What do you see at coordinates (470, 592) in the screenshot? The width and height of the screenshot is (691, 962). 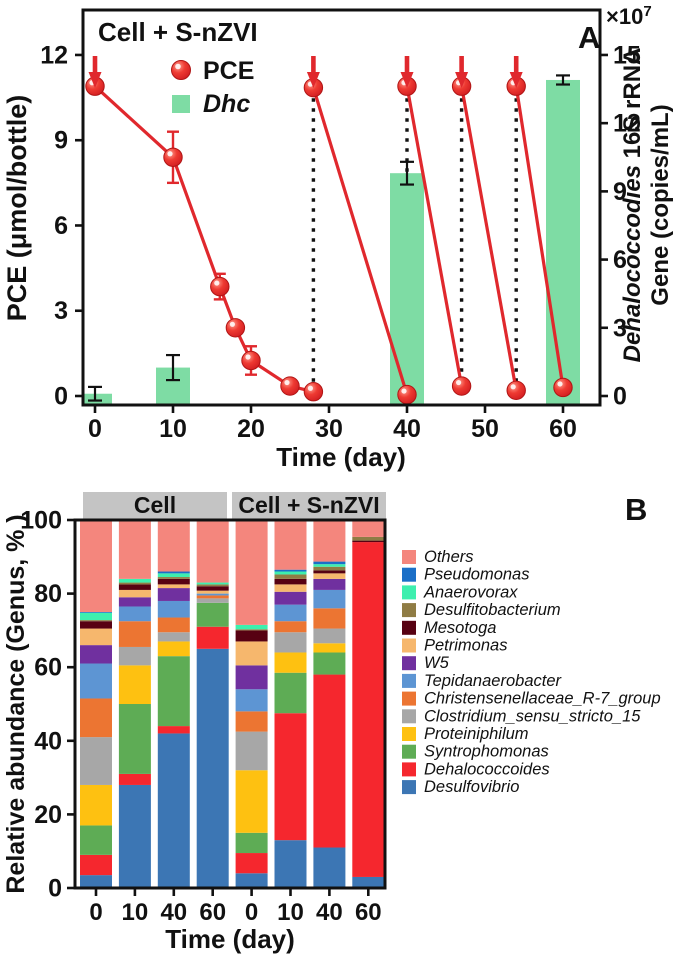 I see `legend-label-anaerovorax: Anaerovorax` at bounding box center [470, 592].